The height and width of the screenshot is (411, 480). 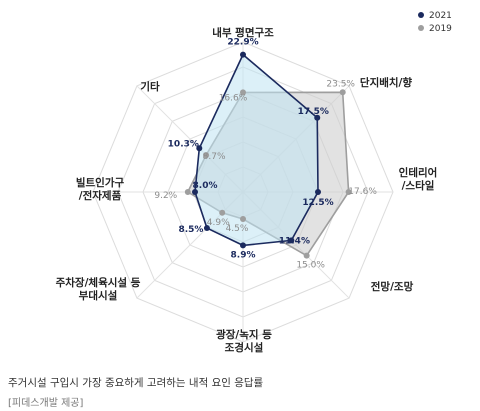 What do you see at coordinates (440, 29) in the screenshot?
I see `legend-label-2019: 2019` at bounding box center [440, 29].